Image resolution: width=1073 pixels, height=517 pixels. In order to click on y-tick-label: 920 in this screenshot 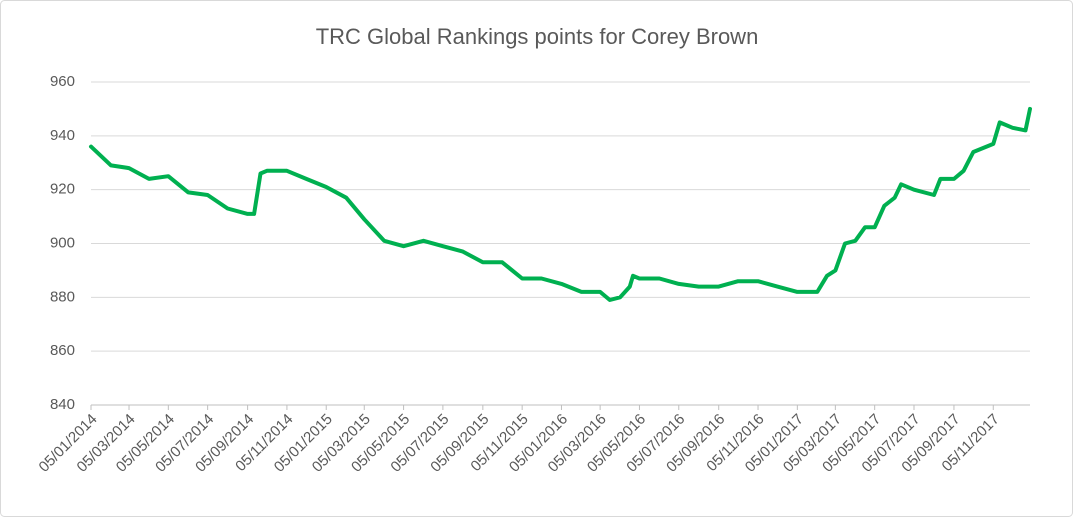, I will do `click(62, 189)`.